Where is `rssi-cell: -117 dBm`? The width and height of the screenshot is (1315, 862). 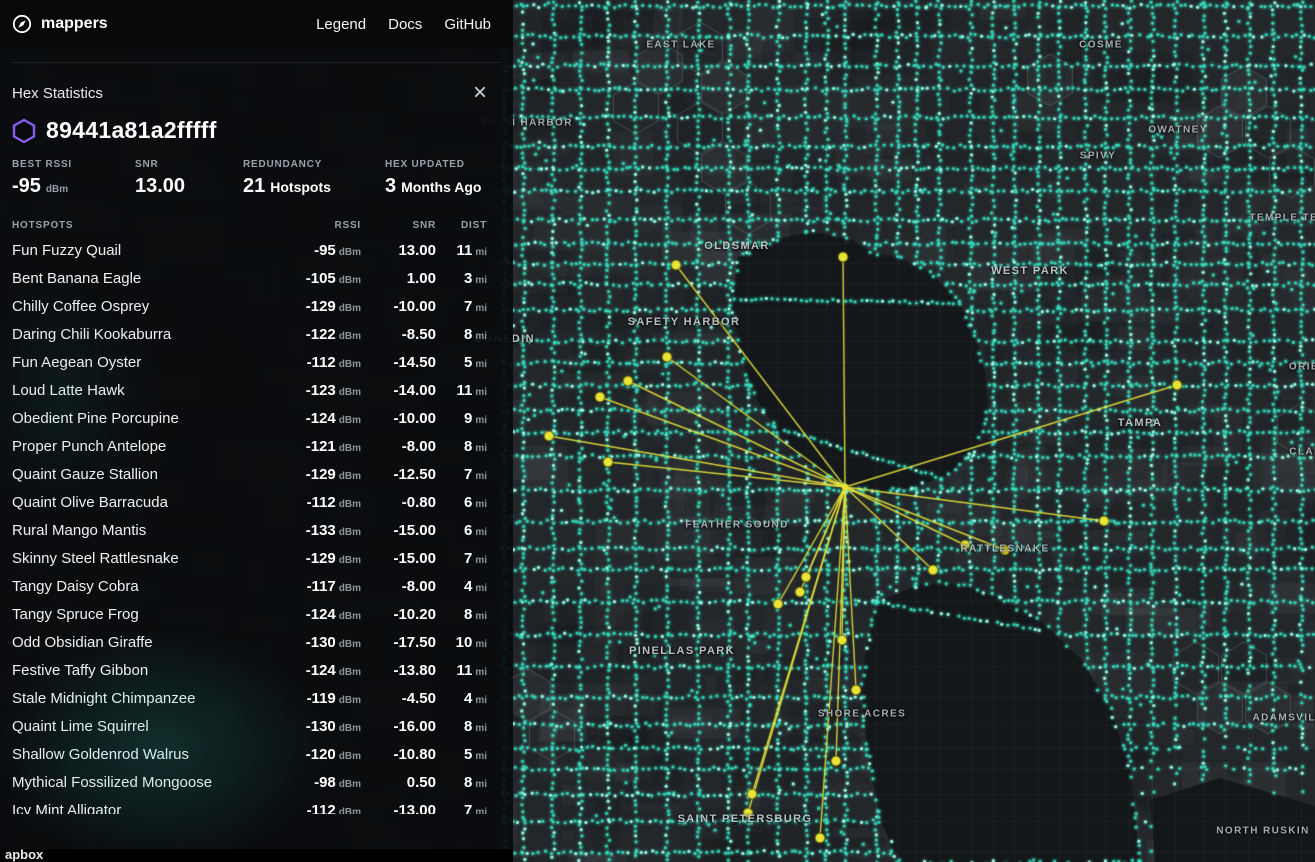
rssi-cell: -117 dBm is located at coordinates (323, 586).